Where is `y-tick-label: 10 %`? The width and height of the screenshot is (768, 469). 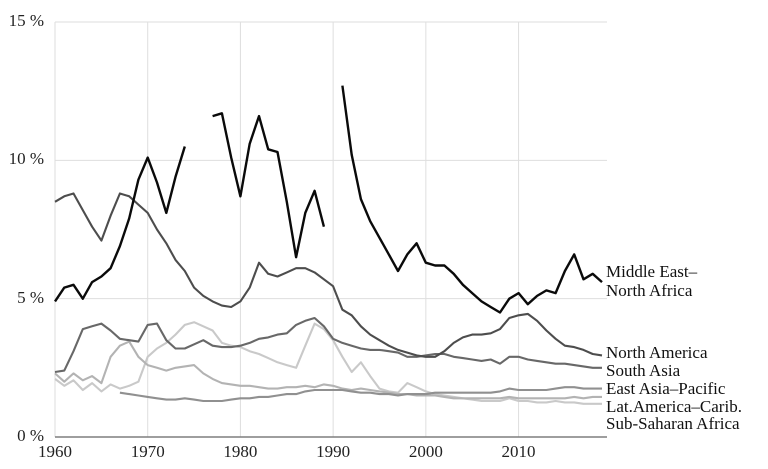
y-tick-label: 10 % is located at coordinates (26, 159).